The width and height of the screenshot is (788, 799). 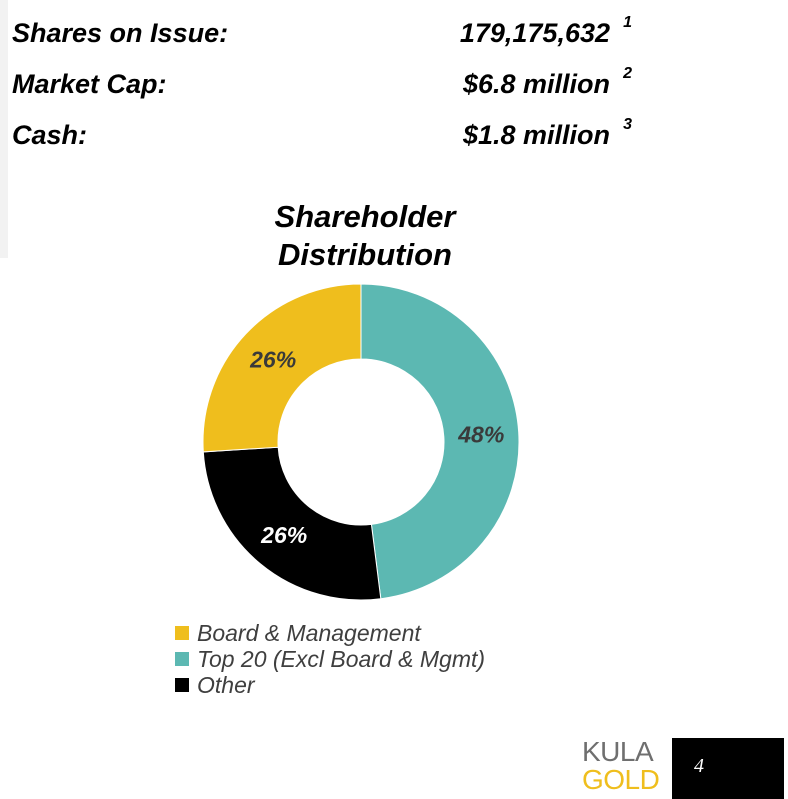 What do you see at coordinates (365, 236) in the screenshot?
I see `chart-title: Shareholder Distribution` at bounding box center [365, 236].